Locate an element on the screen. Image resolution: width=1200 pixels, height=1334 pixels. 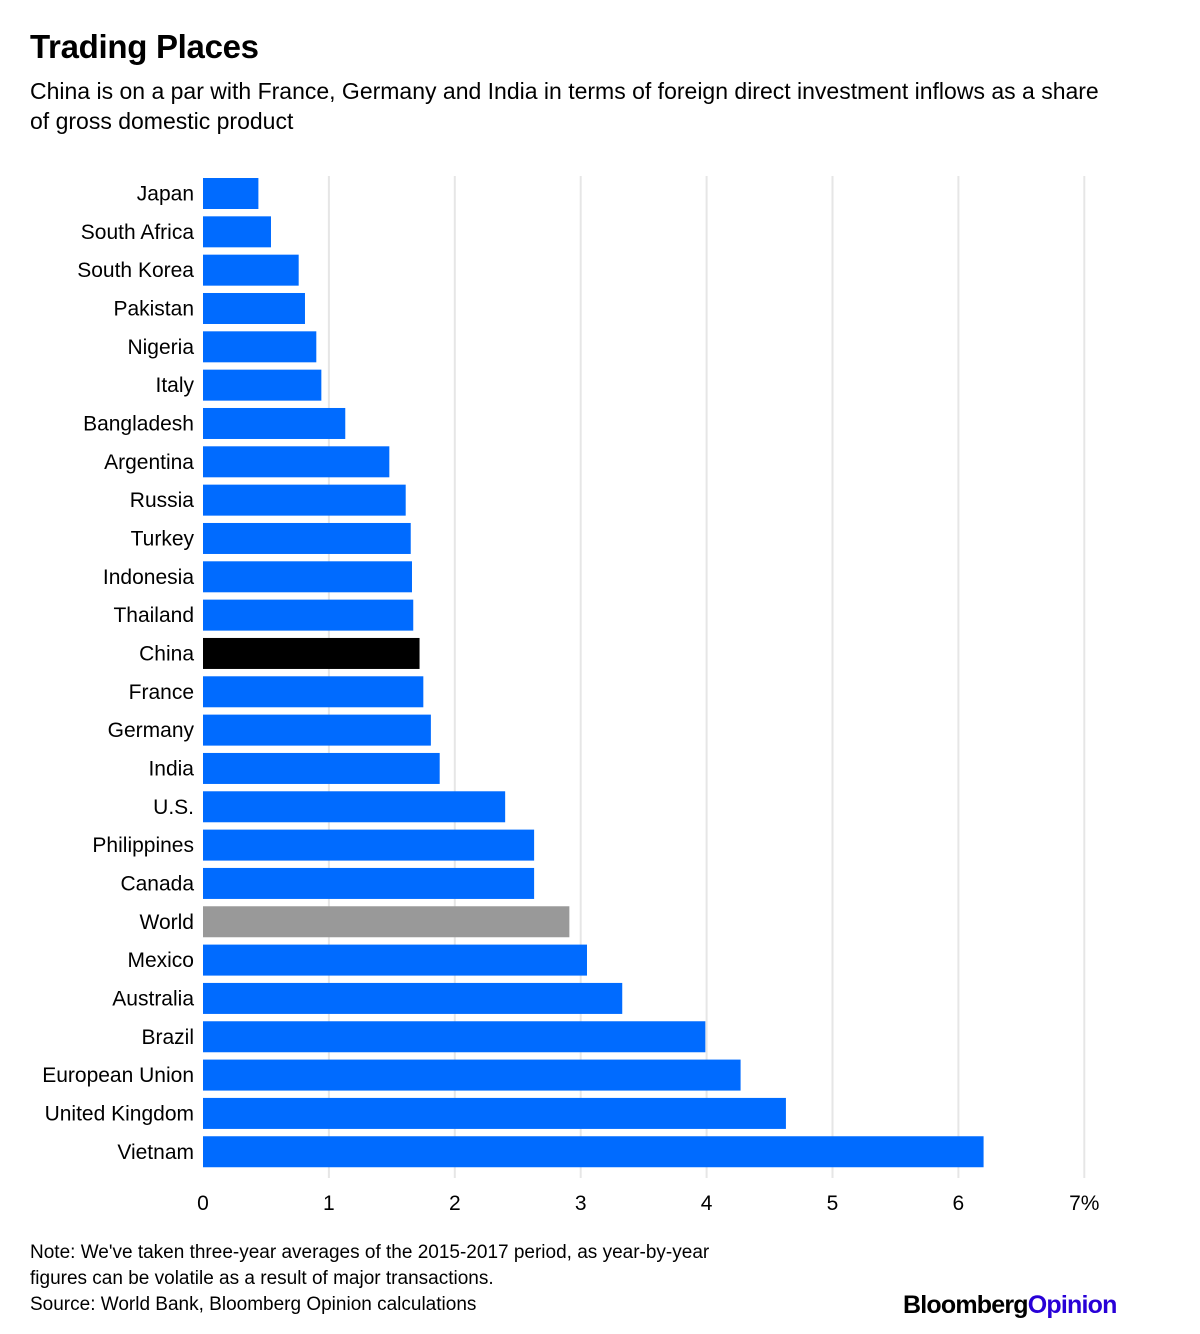
bar-brazil is located at coordinates (454, 1037).